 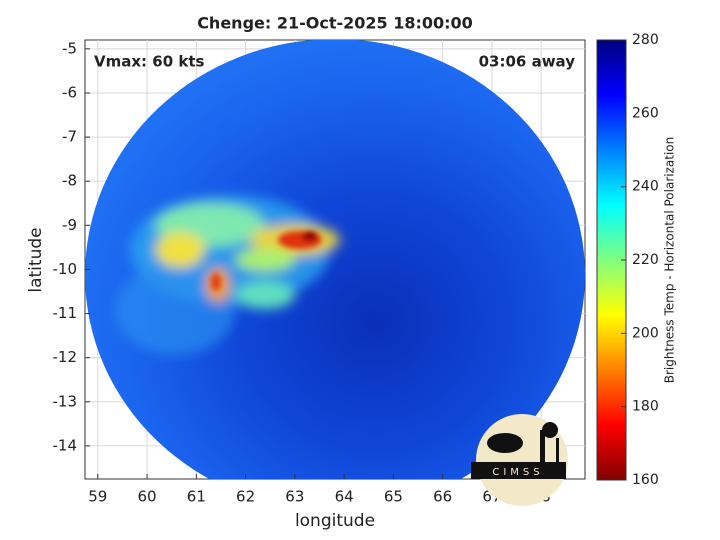 I want to click on colorbar-tick-label: 200, so click(x=645, y=333).